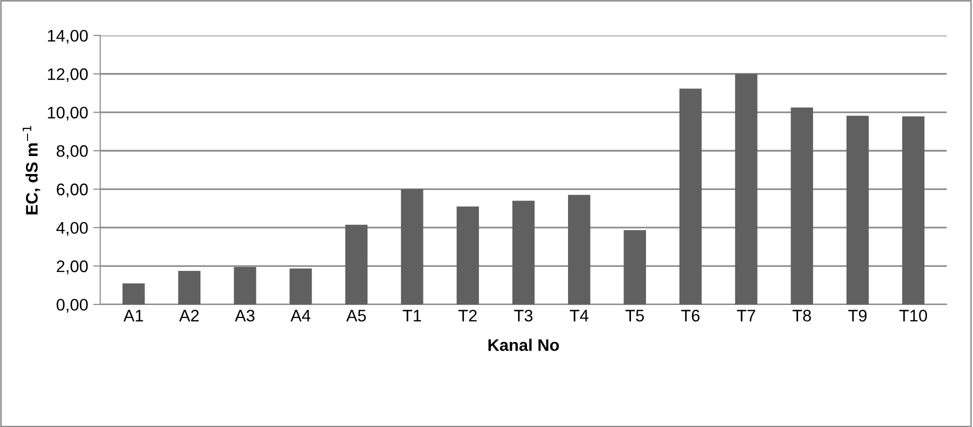 The image size is (973, 427). Describe the element at coordinates (72, 191) in the screenshot. I see `y-tick-label: 6,00` at that location.